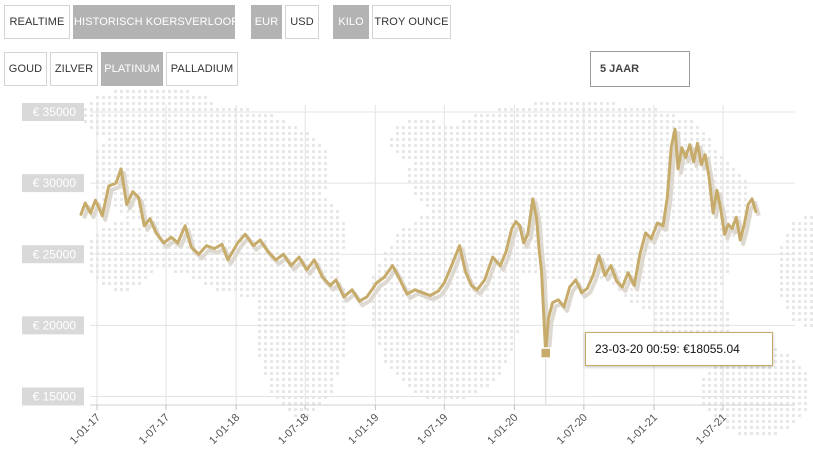  What do you see at coordinates (711, 429) in the screenshot?
I see `x-tick-label: 1-07-21` at bounding box center [711, 429].